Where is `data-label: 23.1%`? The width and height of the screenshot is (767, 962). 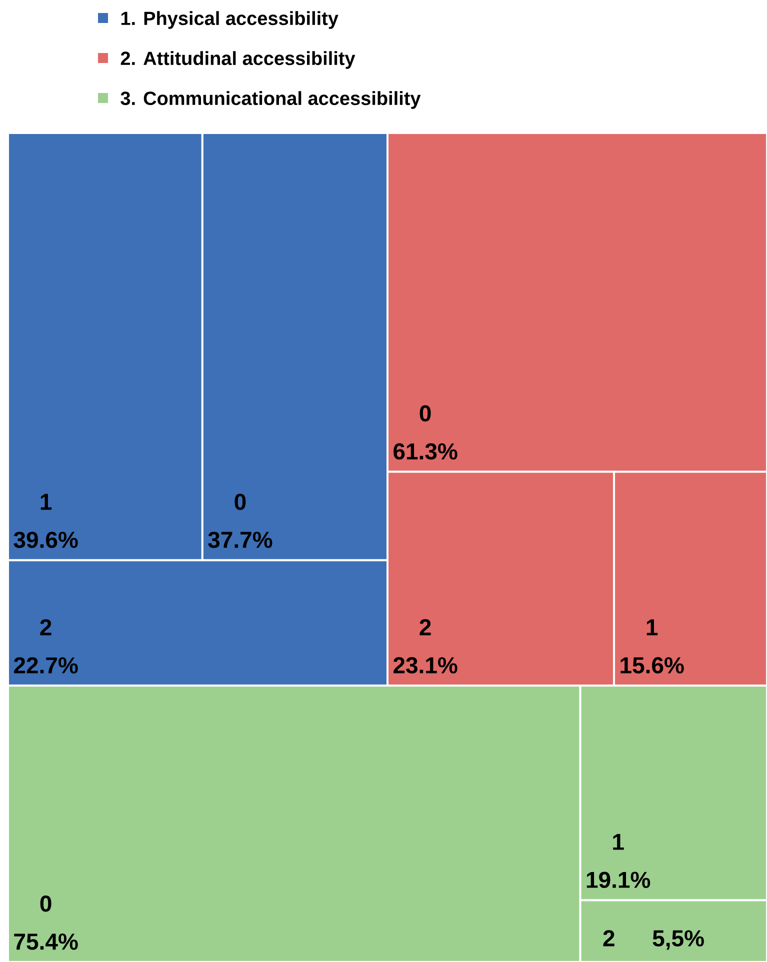 data-label: 23.1% is located at coordinates (426, 665).